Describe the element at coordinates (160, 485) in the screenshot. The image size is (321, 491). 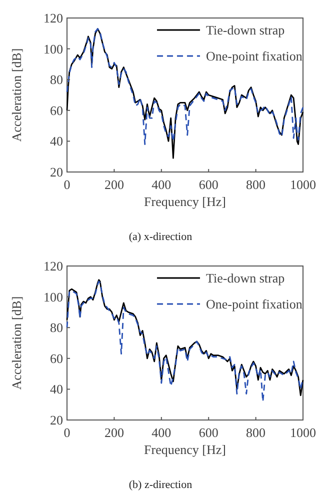
I see `text: (b) z-direction` at that location.